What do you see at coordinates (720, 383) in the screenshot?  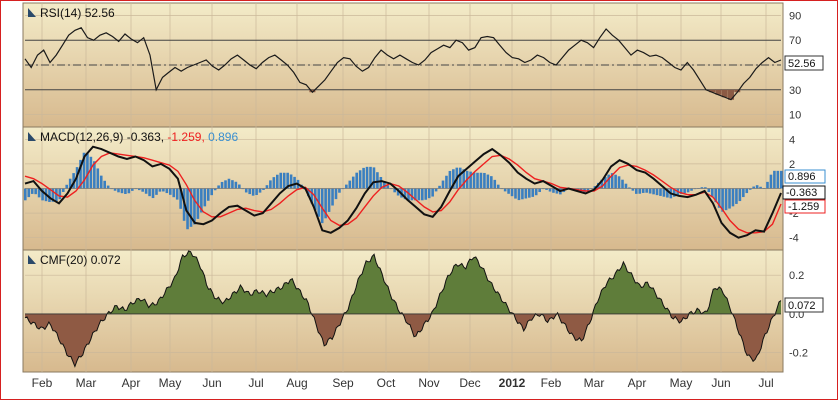 I see `x-tick-label: Jun` at bounding box center [720, 383].